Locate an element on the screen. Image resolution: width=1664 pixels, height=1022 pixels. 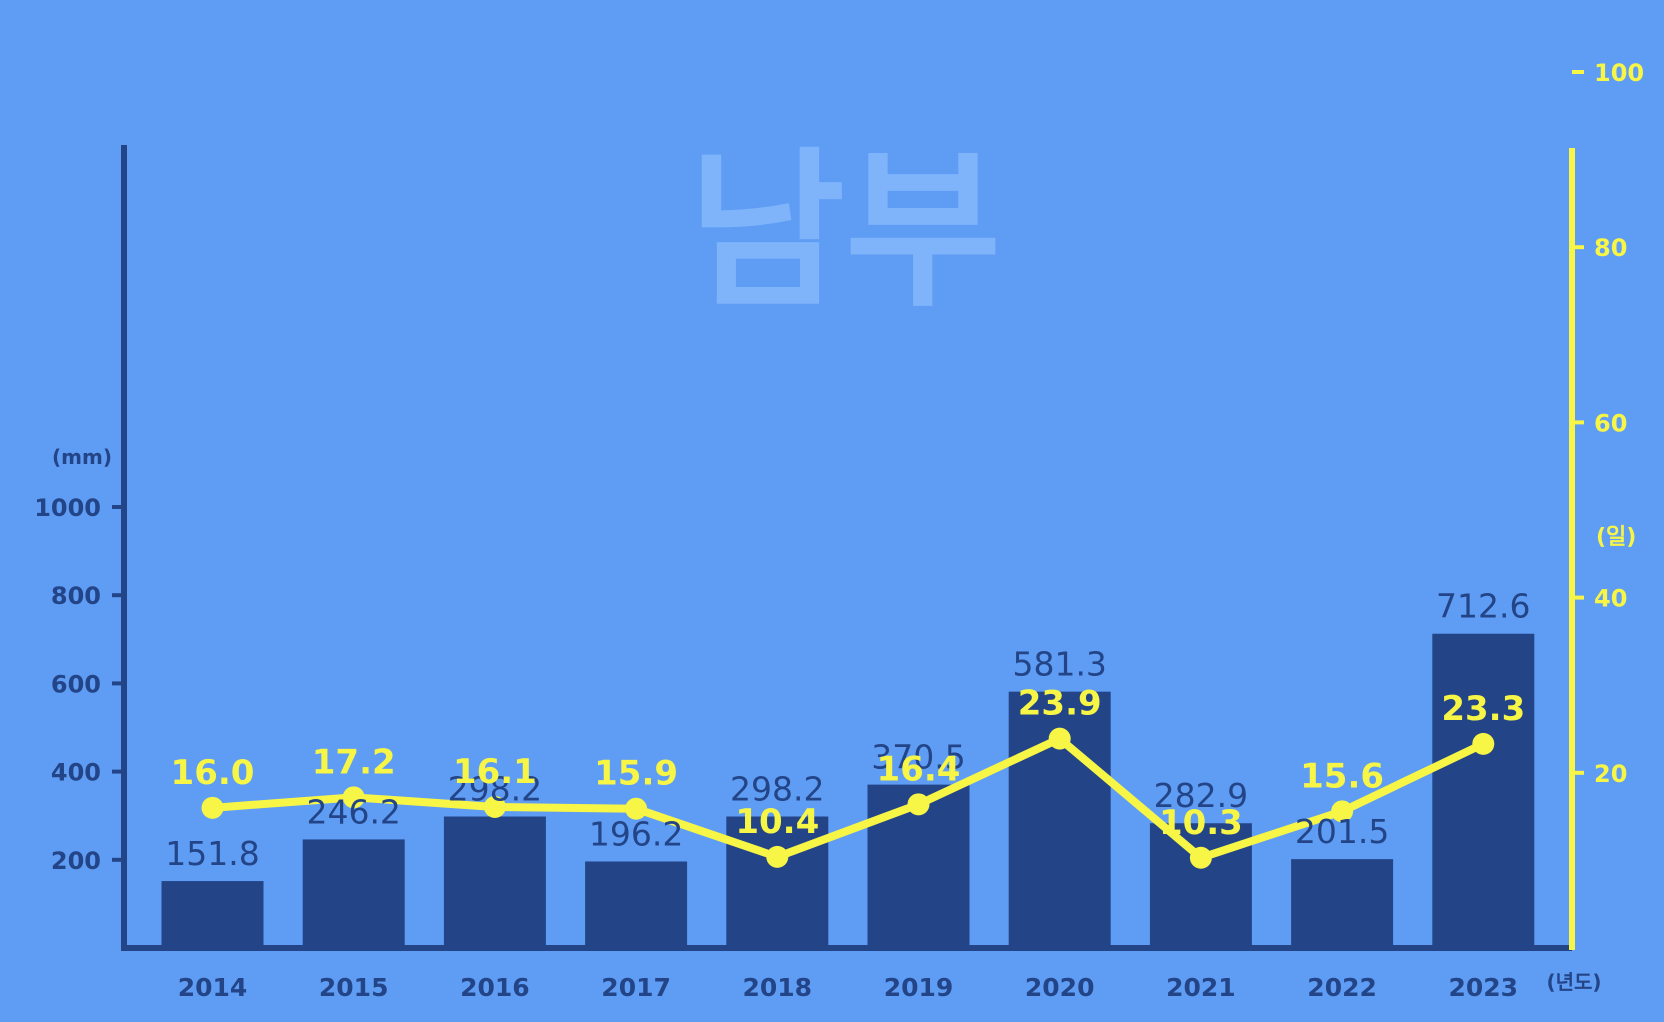
bar-2014 is located at coordinates (212, 914).